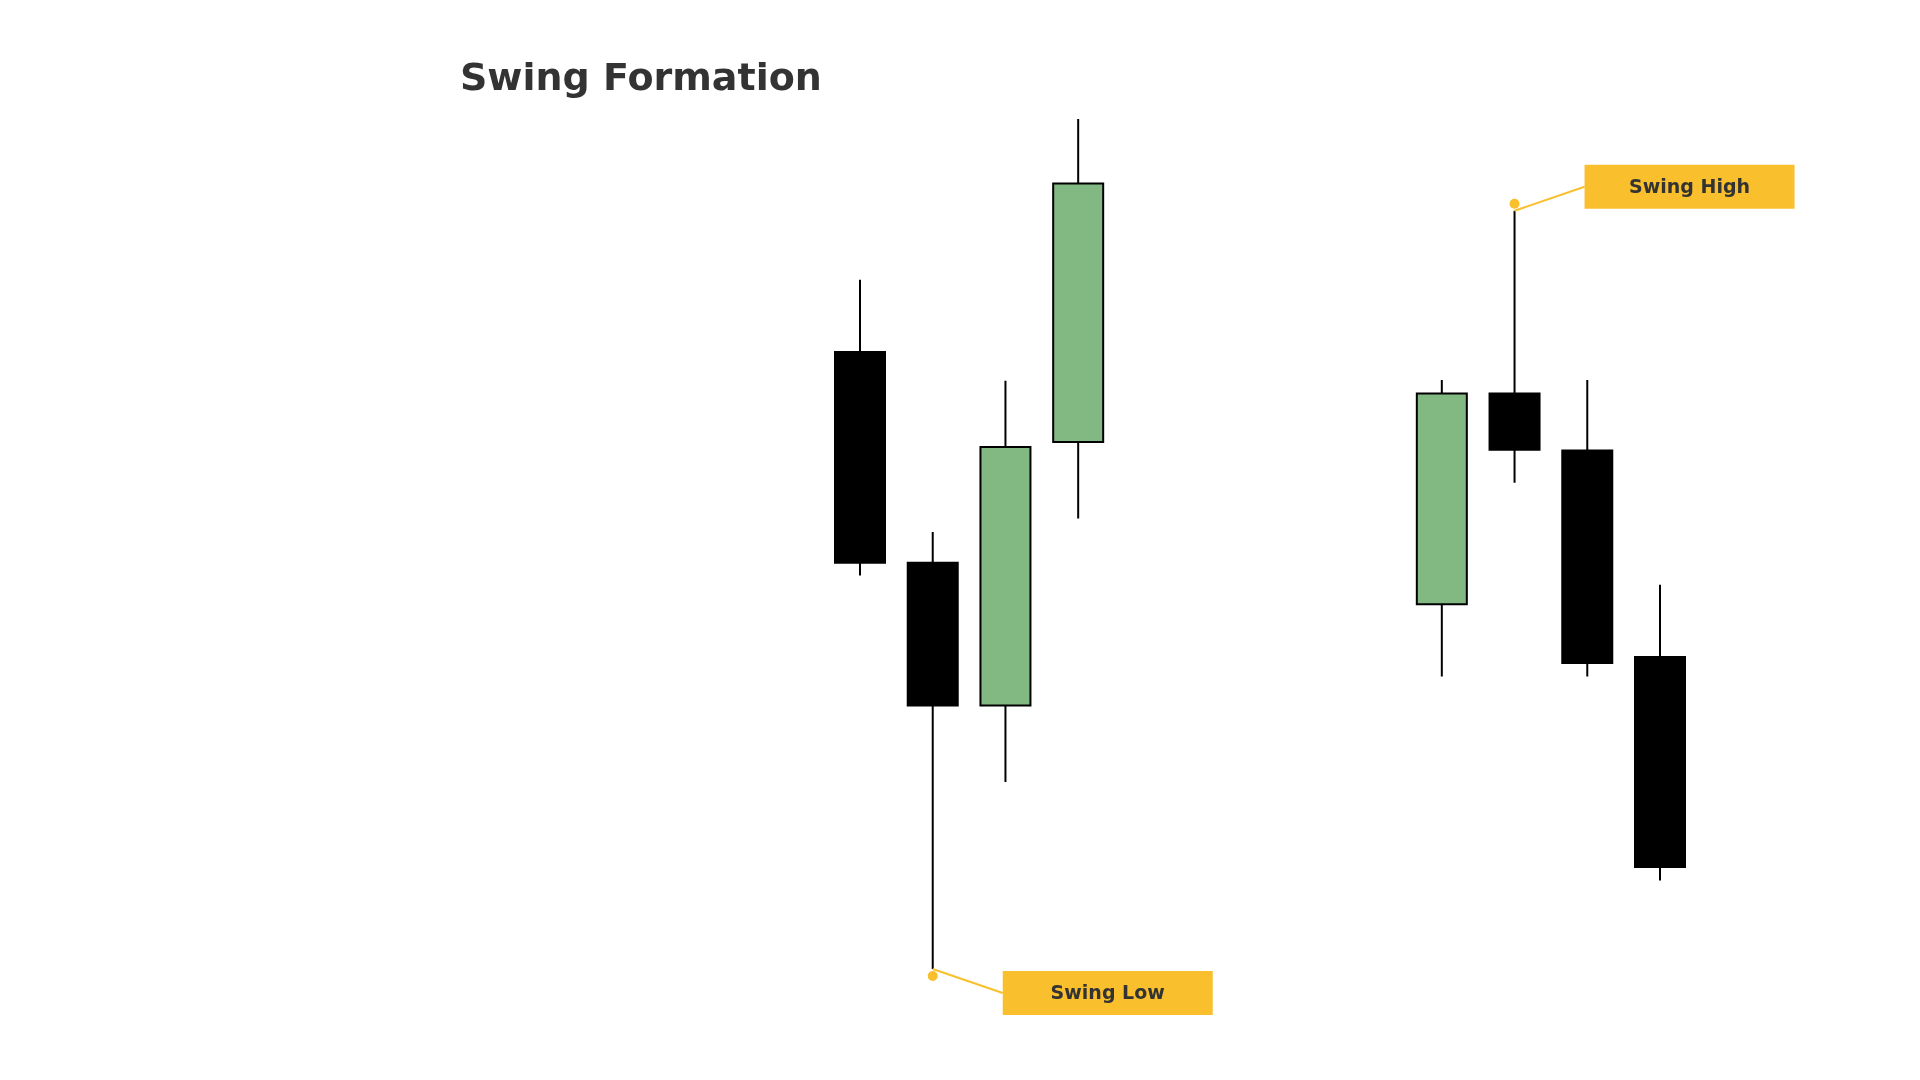  Describe the element at coordinates (1107, 992) in the screenshot. I see `text: Swing Low` at that location.